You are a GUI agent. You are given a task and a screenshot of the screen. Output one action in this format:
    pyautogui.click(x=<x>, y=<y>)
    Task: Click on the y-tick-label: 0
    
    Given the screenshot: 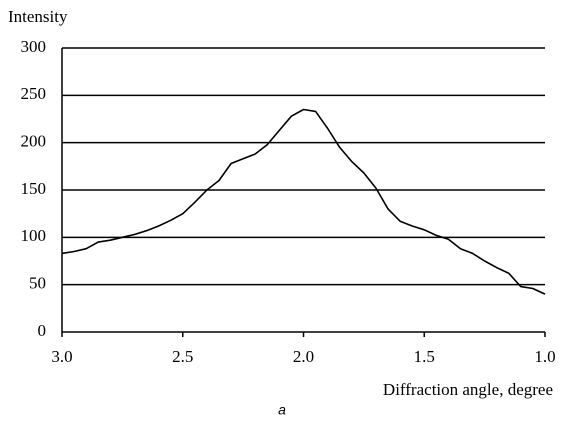 What is the action you would take?
    pyautogui.click(x=42, y=330)
    